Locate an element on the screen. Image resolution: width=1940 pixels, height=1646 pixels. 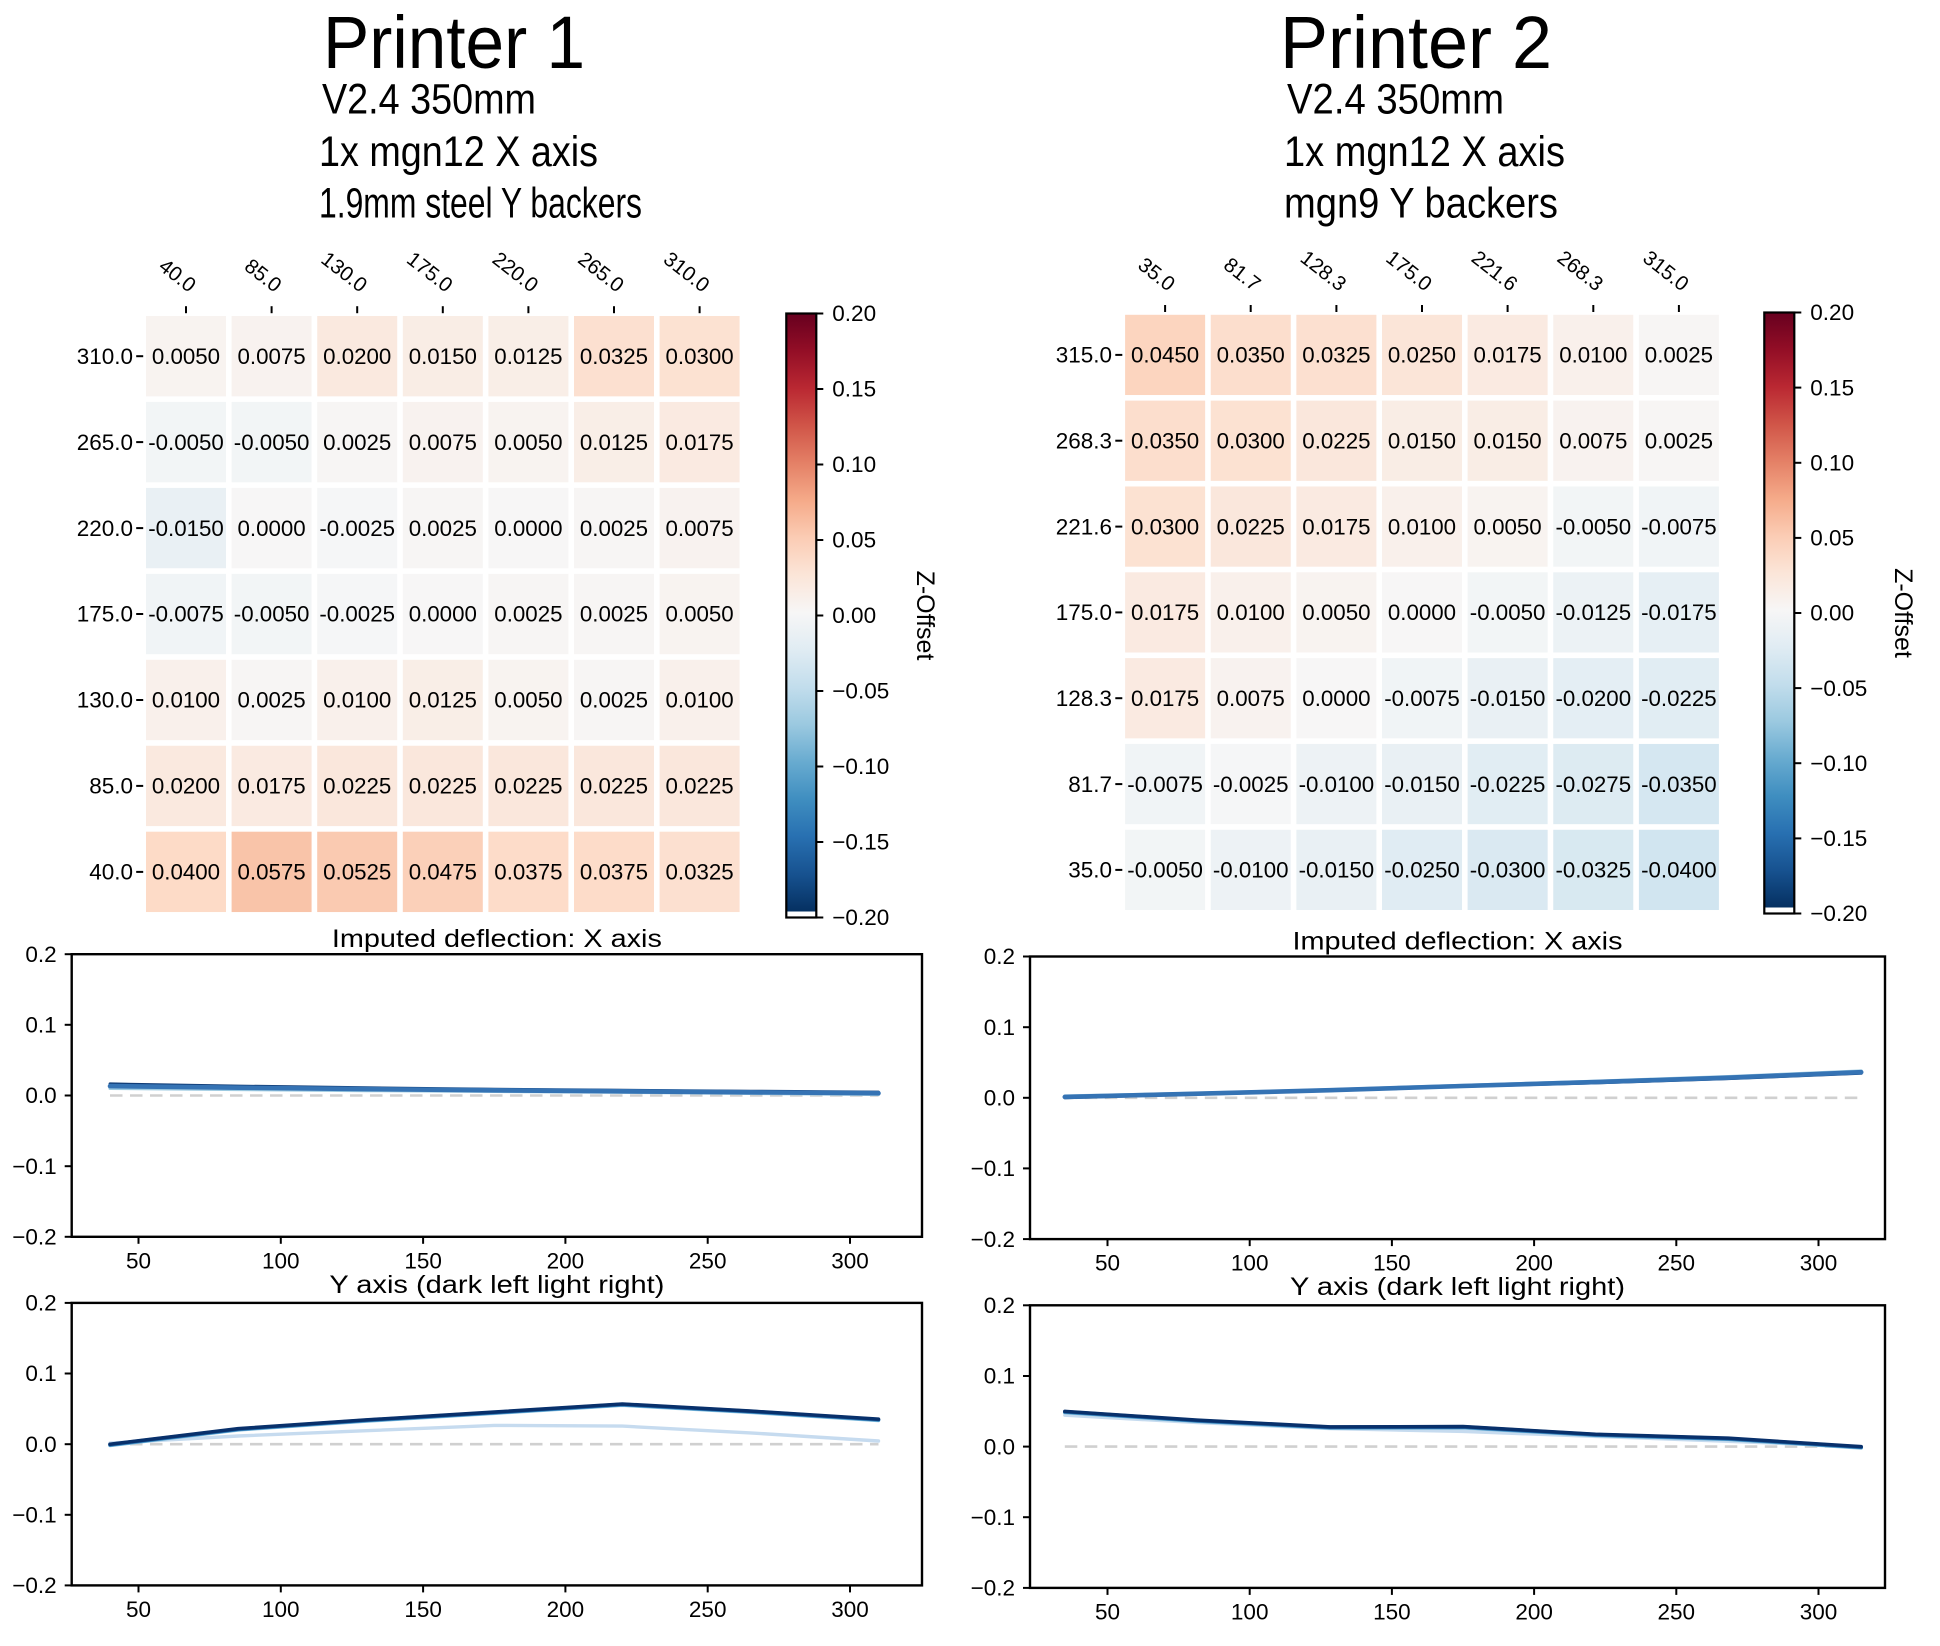
svg-text: −0.05 is located at coordinates (1838, 688).